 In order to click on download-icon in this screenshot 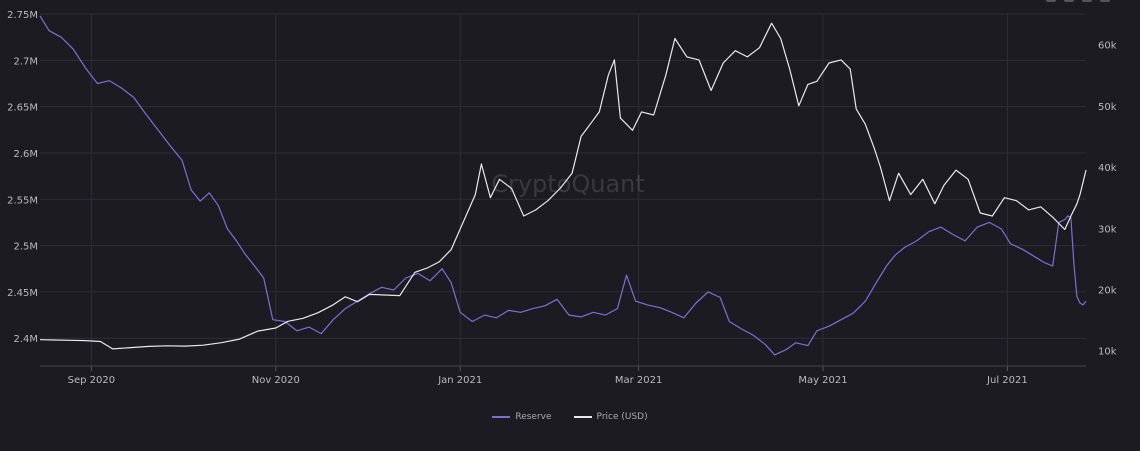, I will do `click(1105, 1)`.